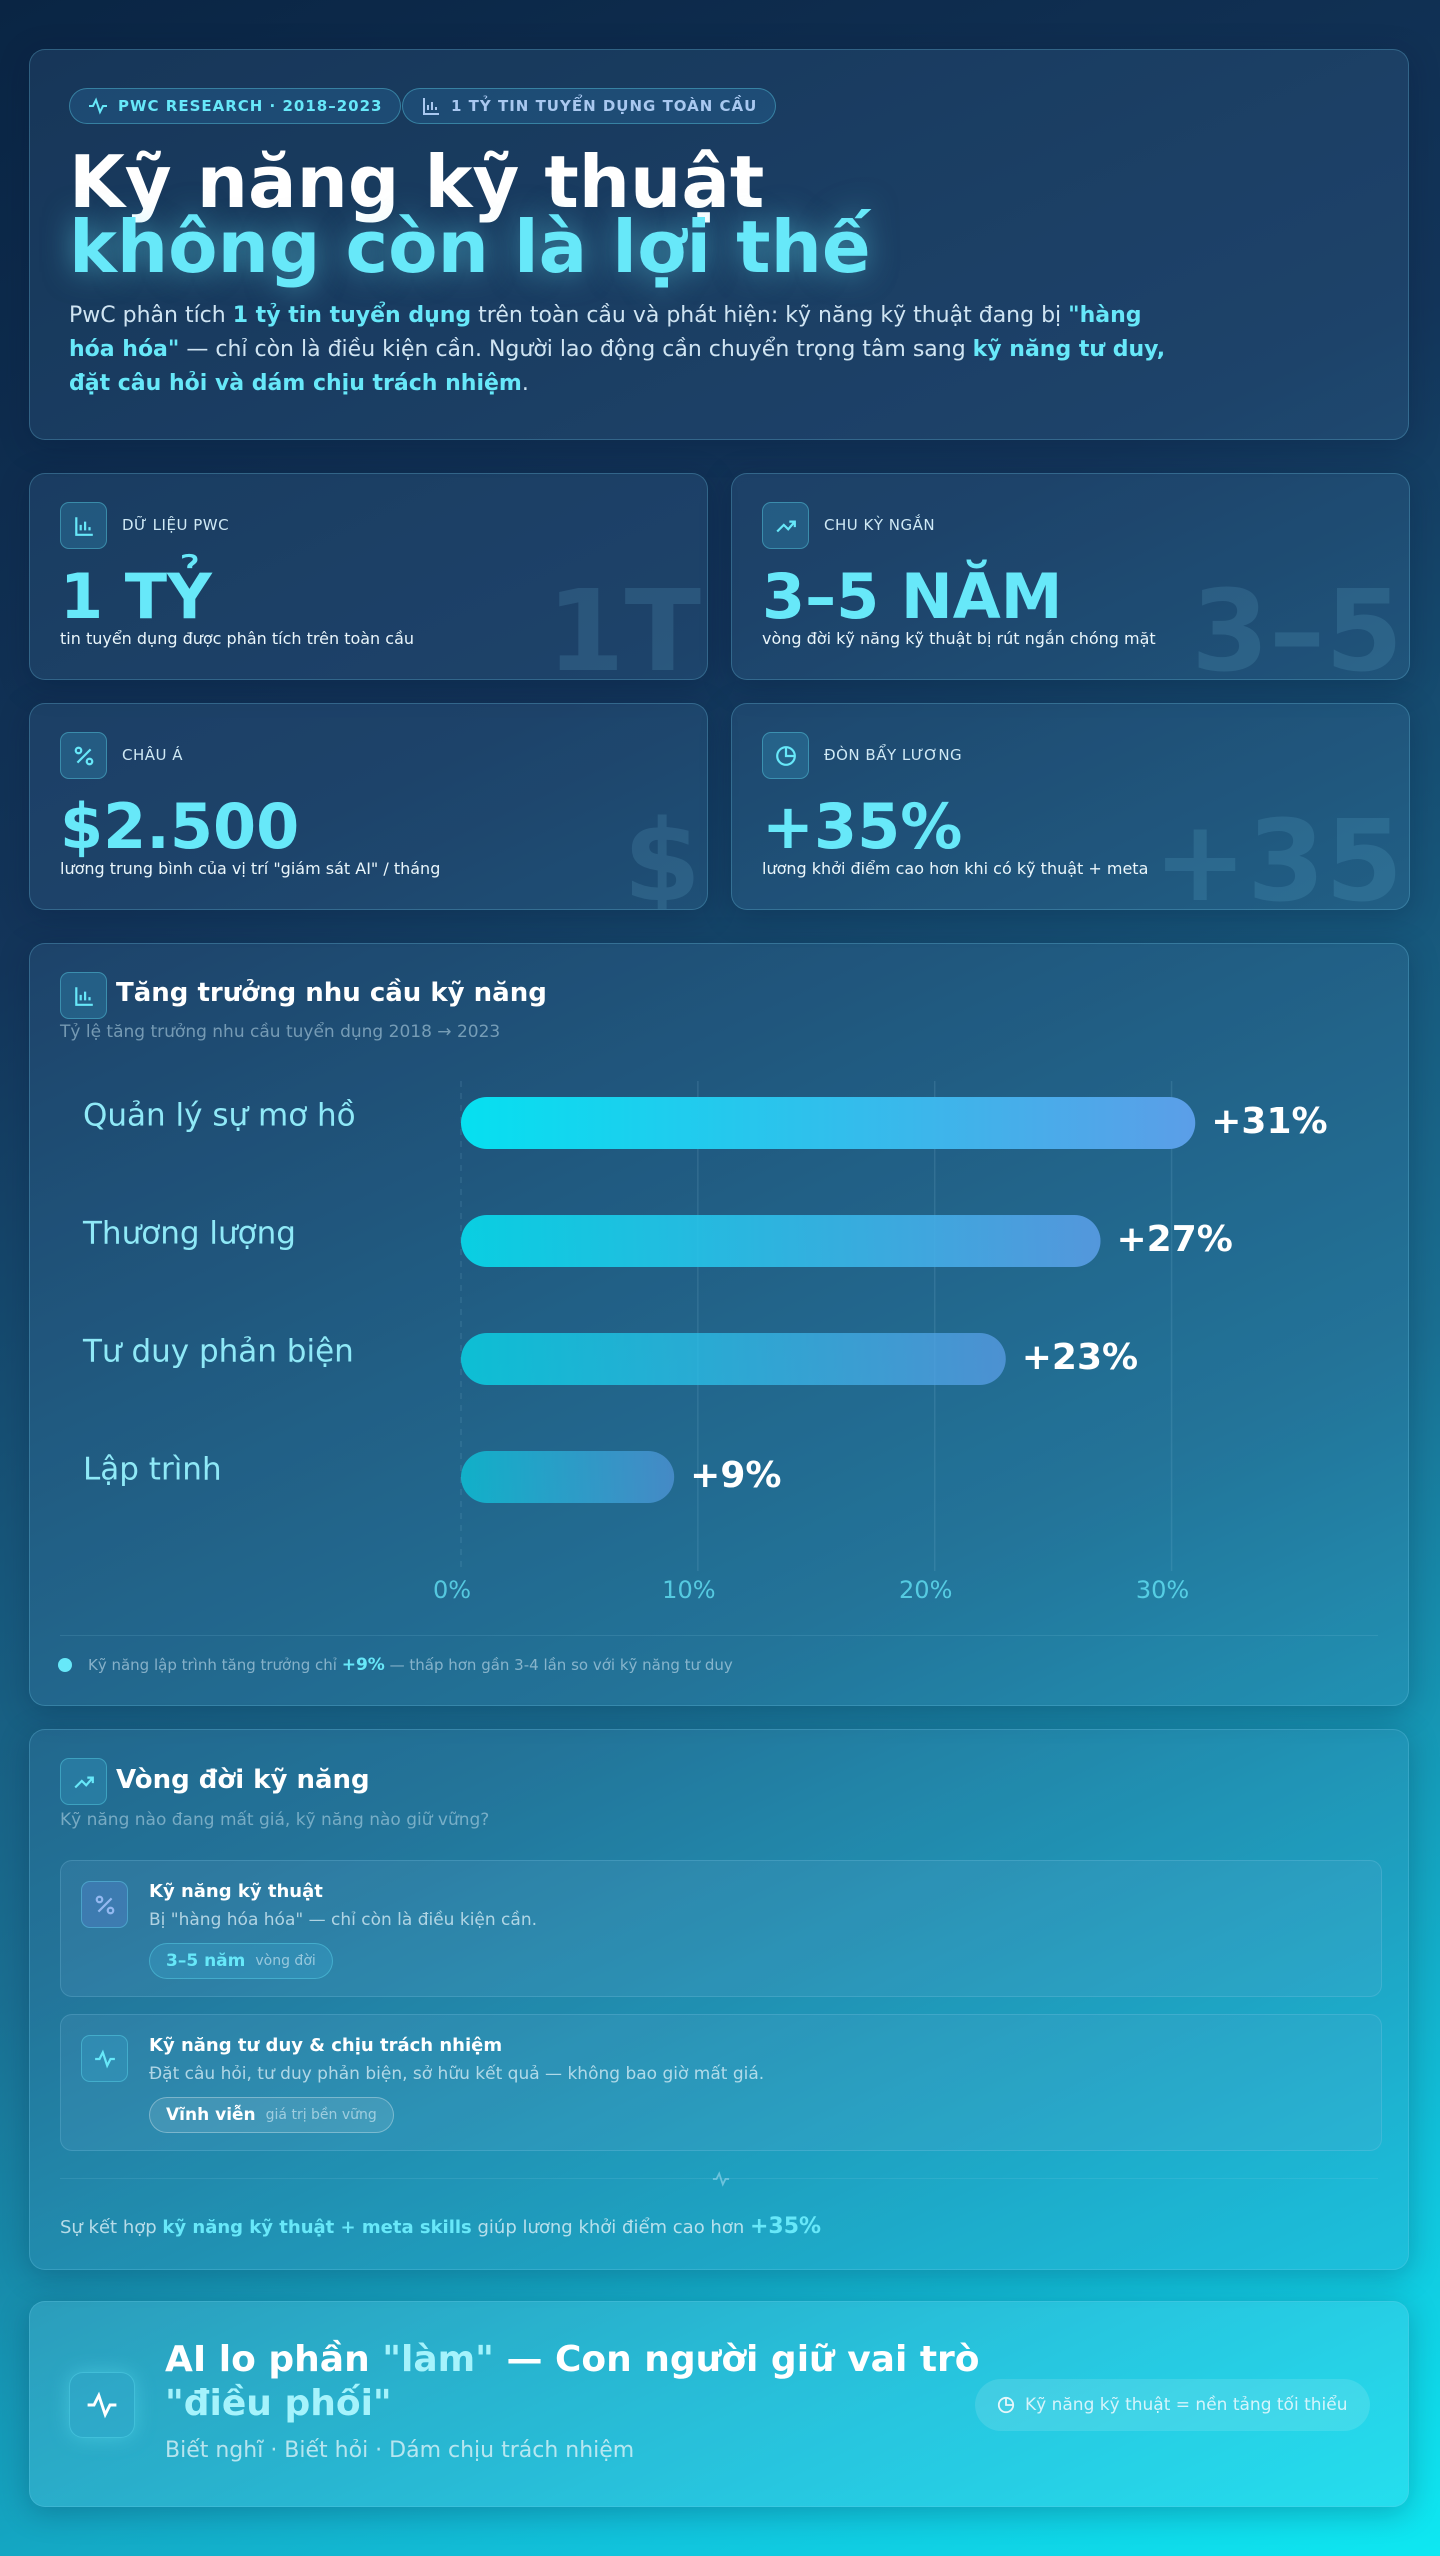  Describe the element at coordinates (111, 2227) in the screenshot. I see `footer-text: Sự kết hợp` at that location.